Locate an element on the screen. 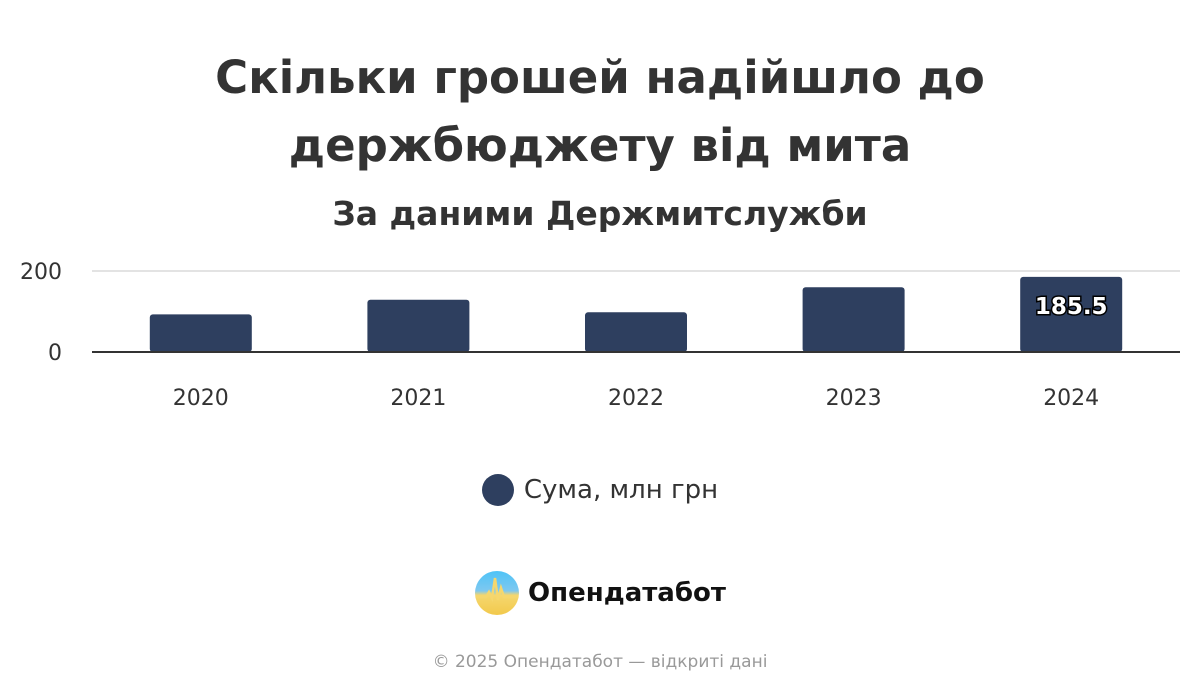 Image resolution: width=1200 pixels, height=700 pixels. legend-label: Сума, млн грн is located at coordinates (621, 490).